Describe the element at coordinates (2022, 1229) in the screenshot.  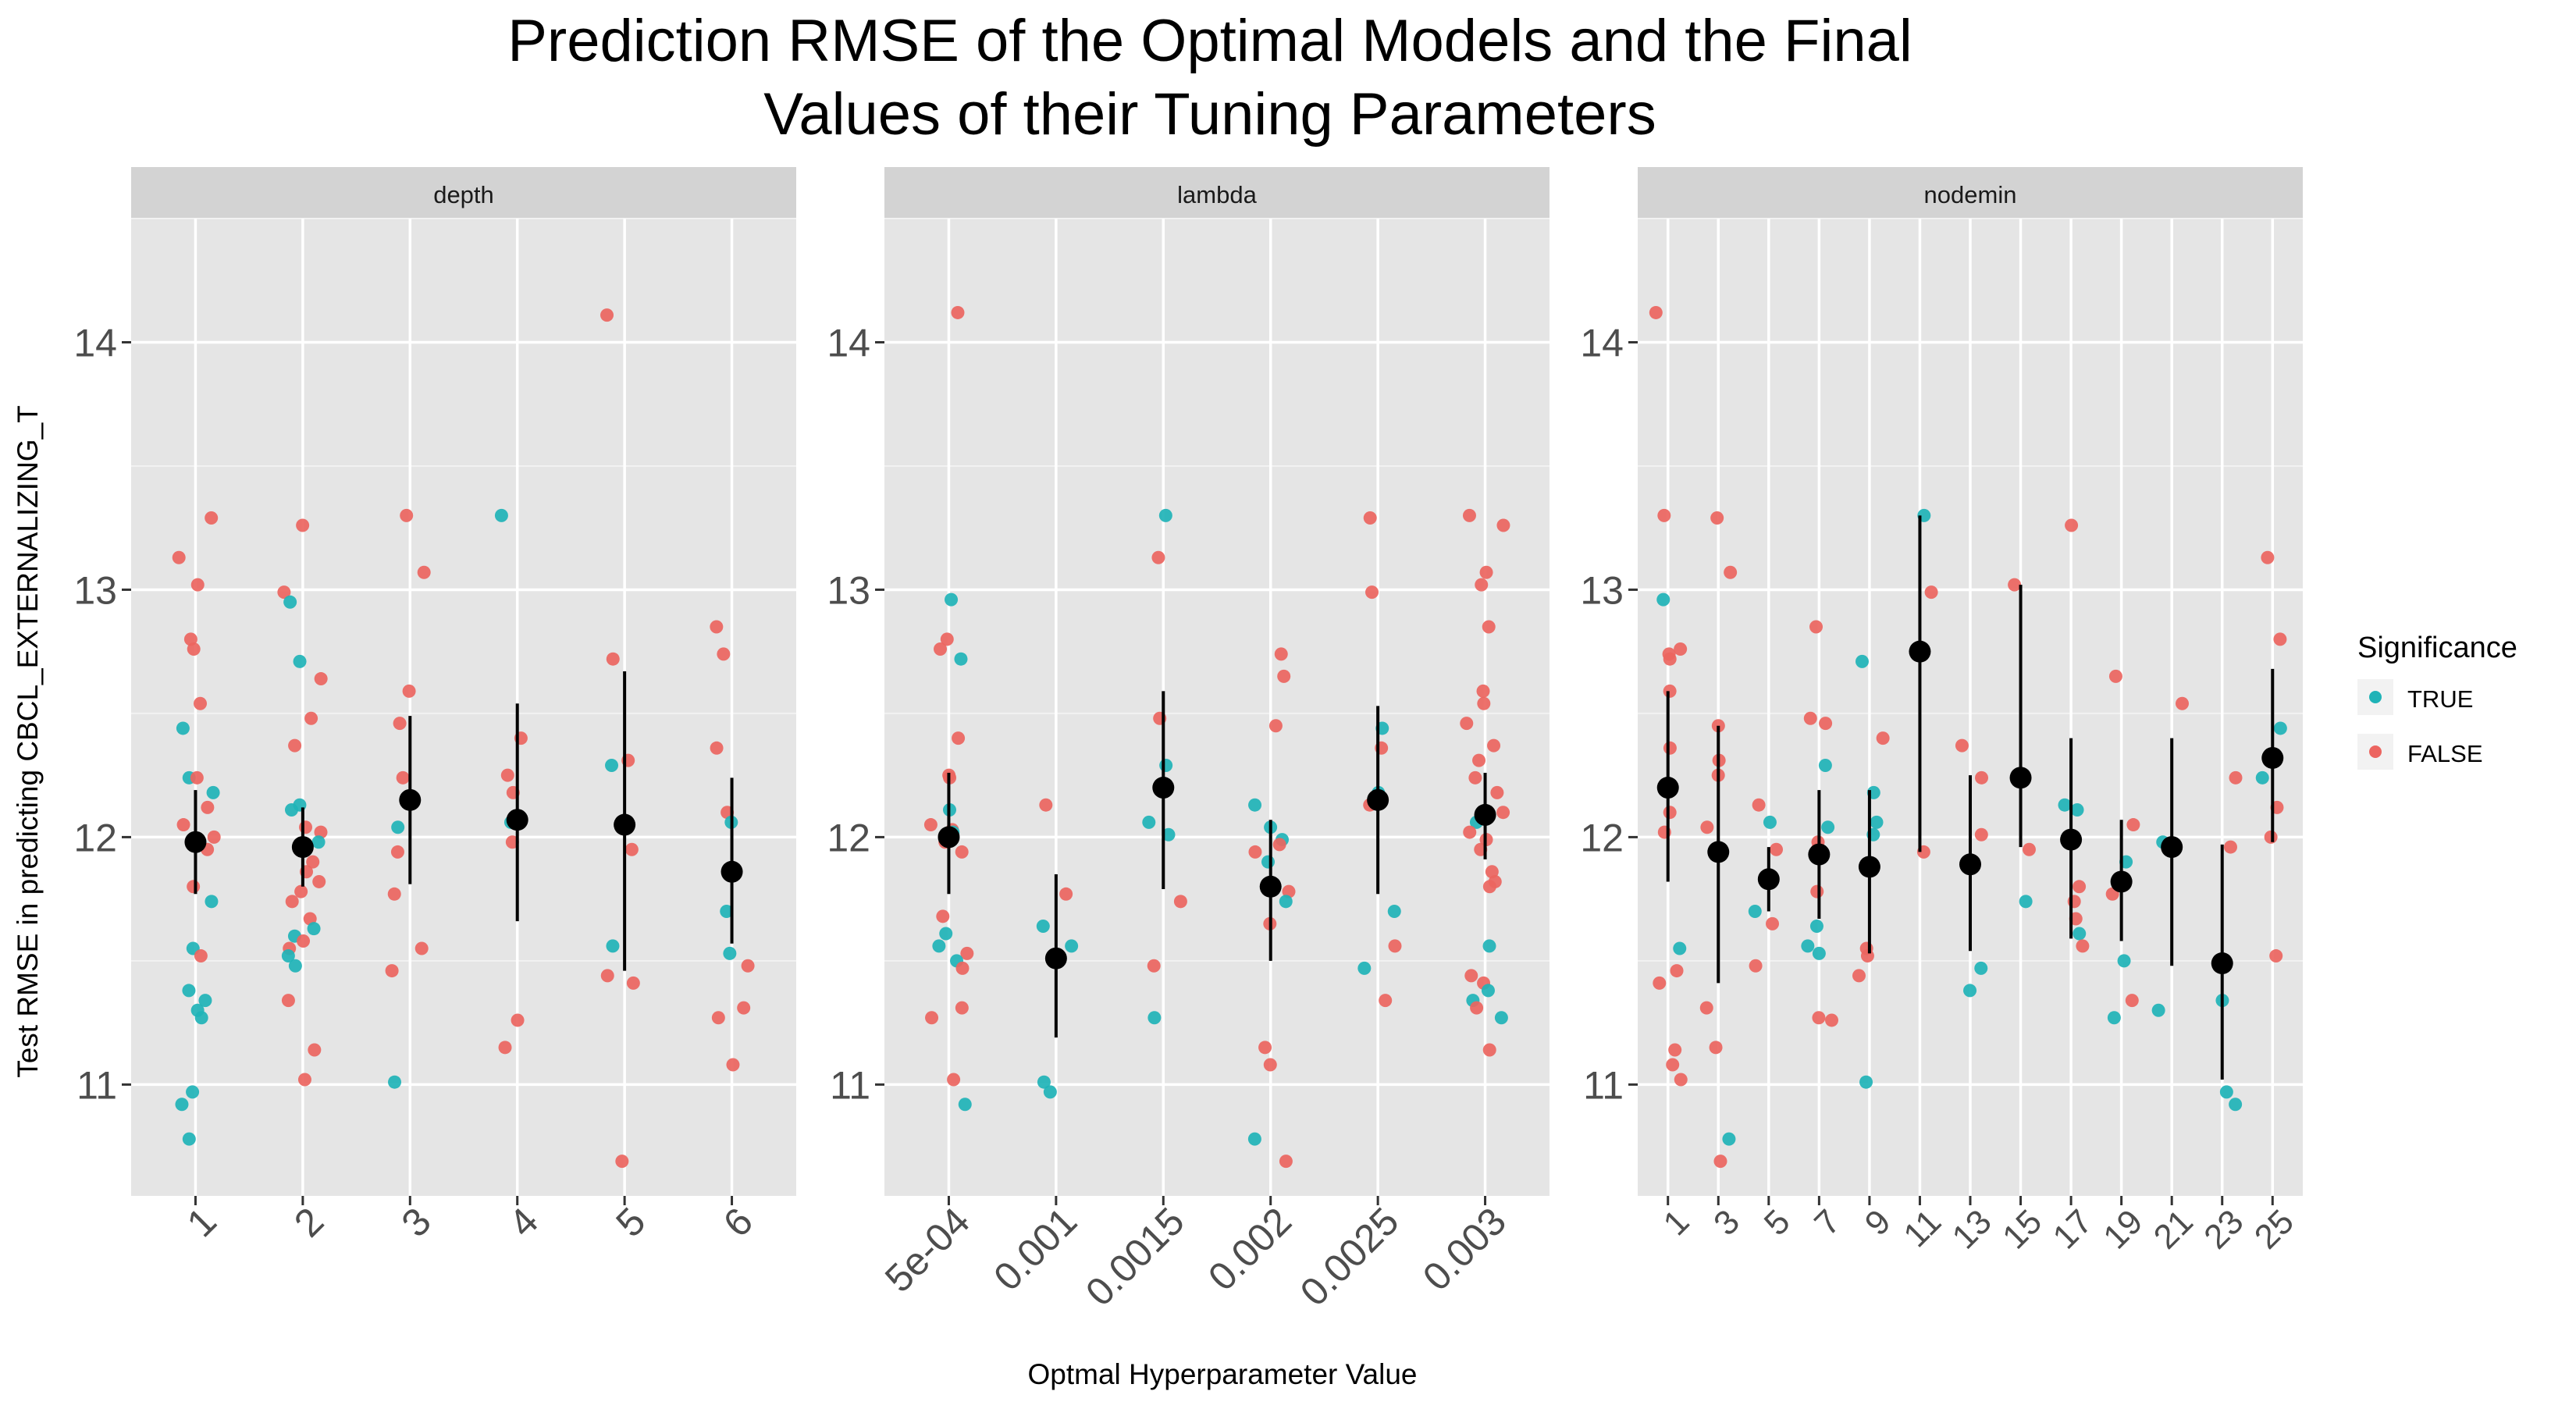
I see `x-tick-label: 15` at that location.